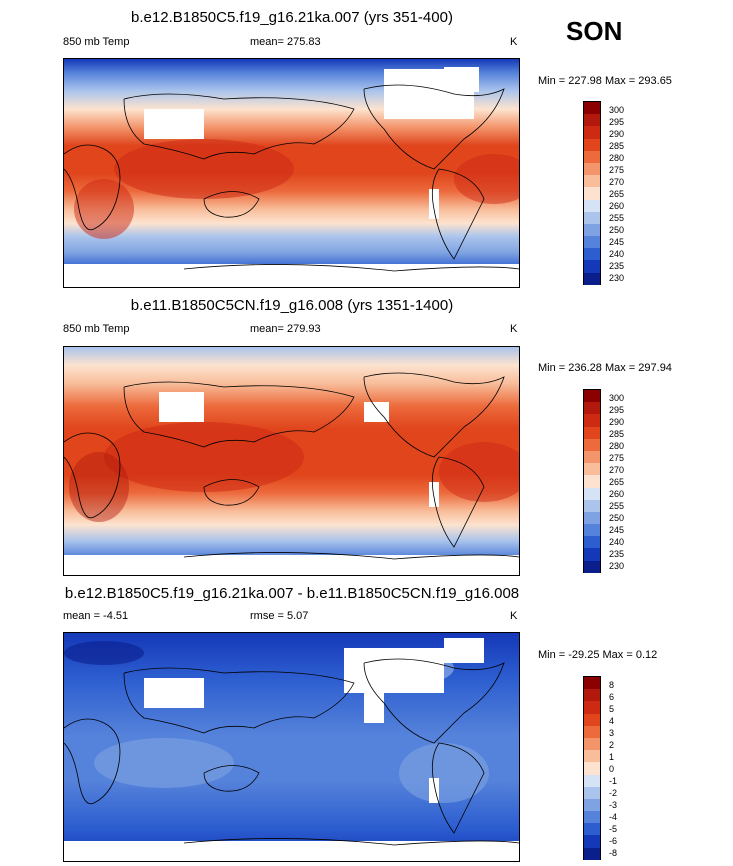 Image resolution: width=733 pixels, height=866 pixels. I want to click on panel-3-colorbar-label: -8, so click(613, 853).